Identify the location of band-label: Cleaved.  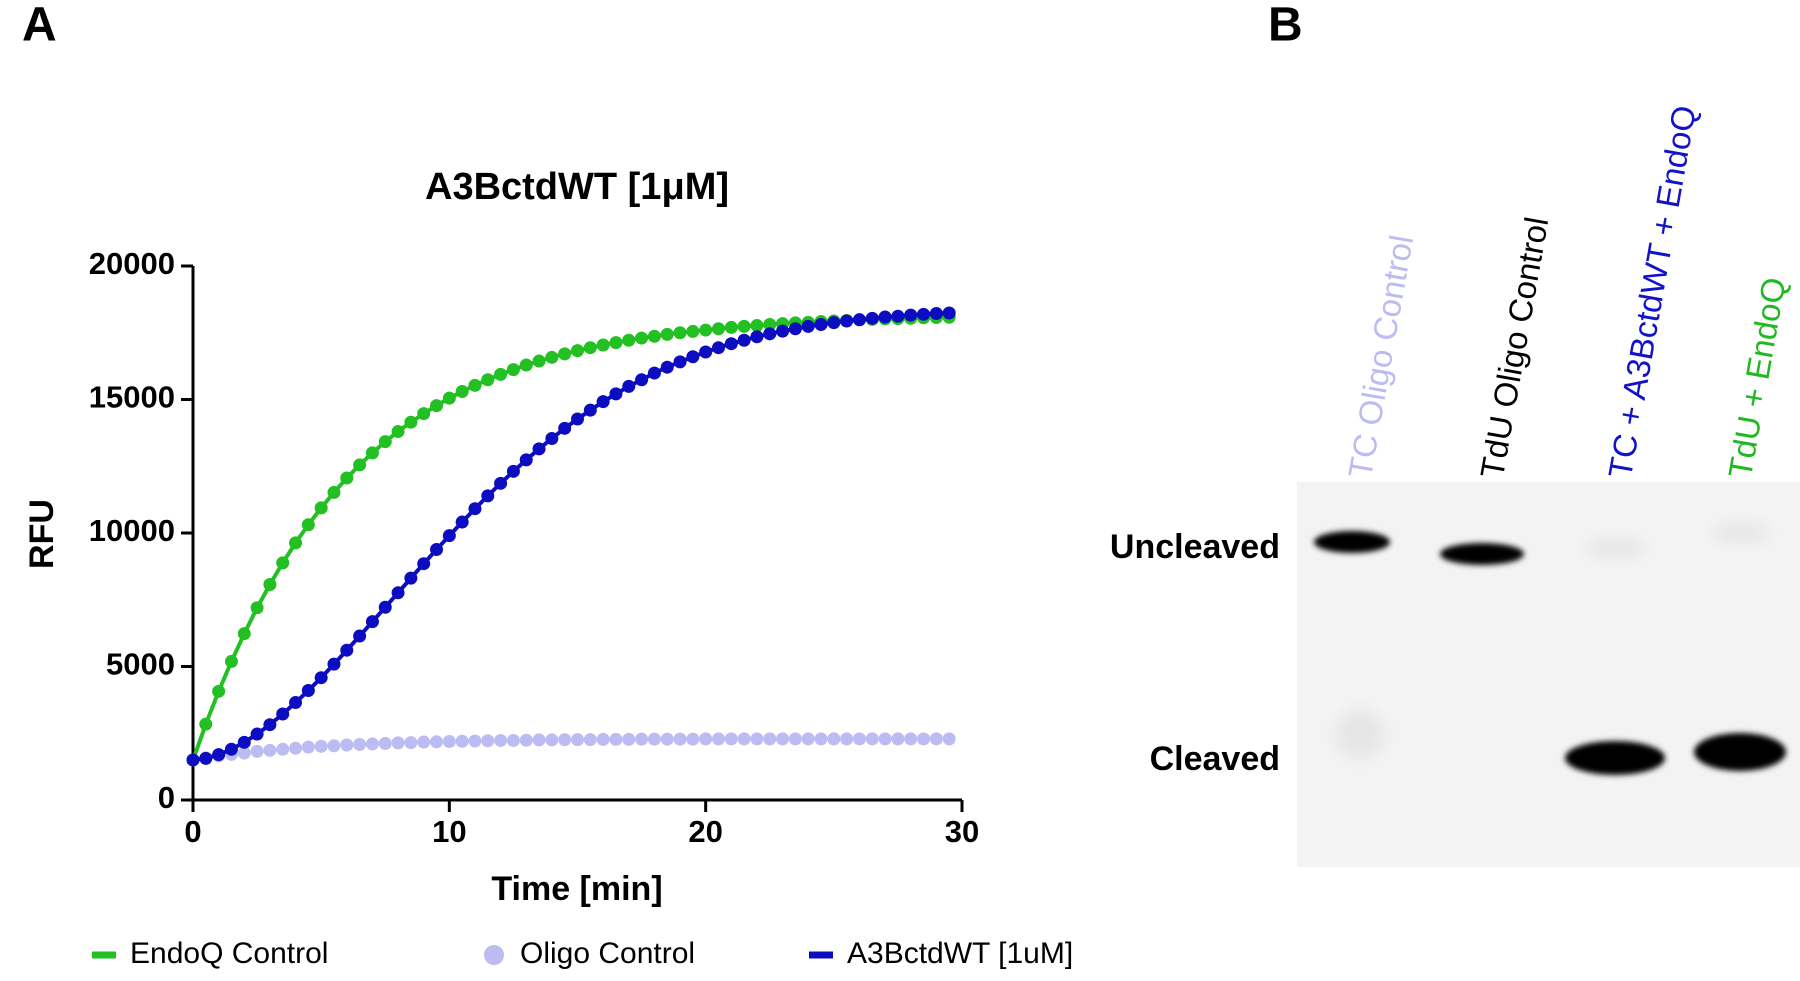
(1215, 759).